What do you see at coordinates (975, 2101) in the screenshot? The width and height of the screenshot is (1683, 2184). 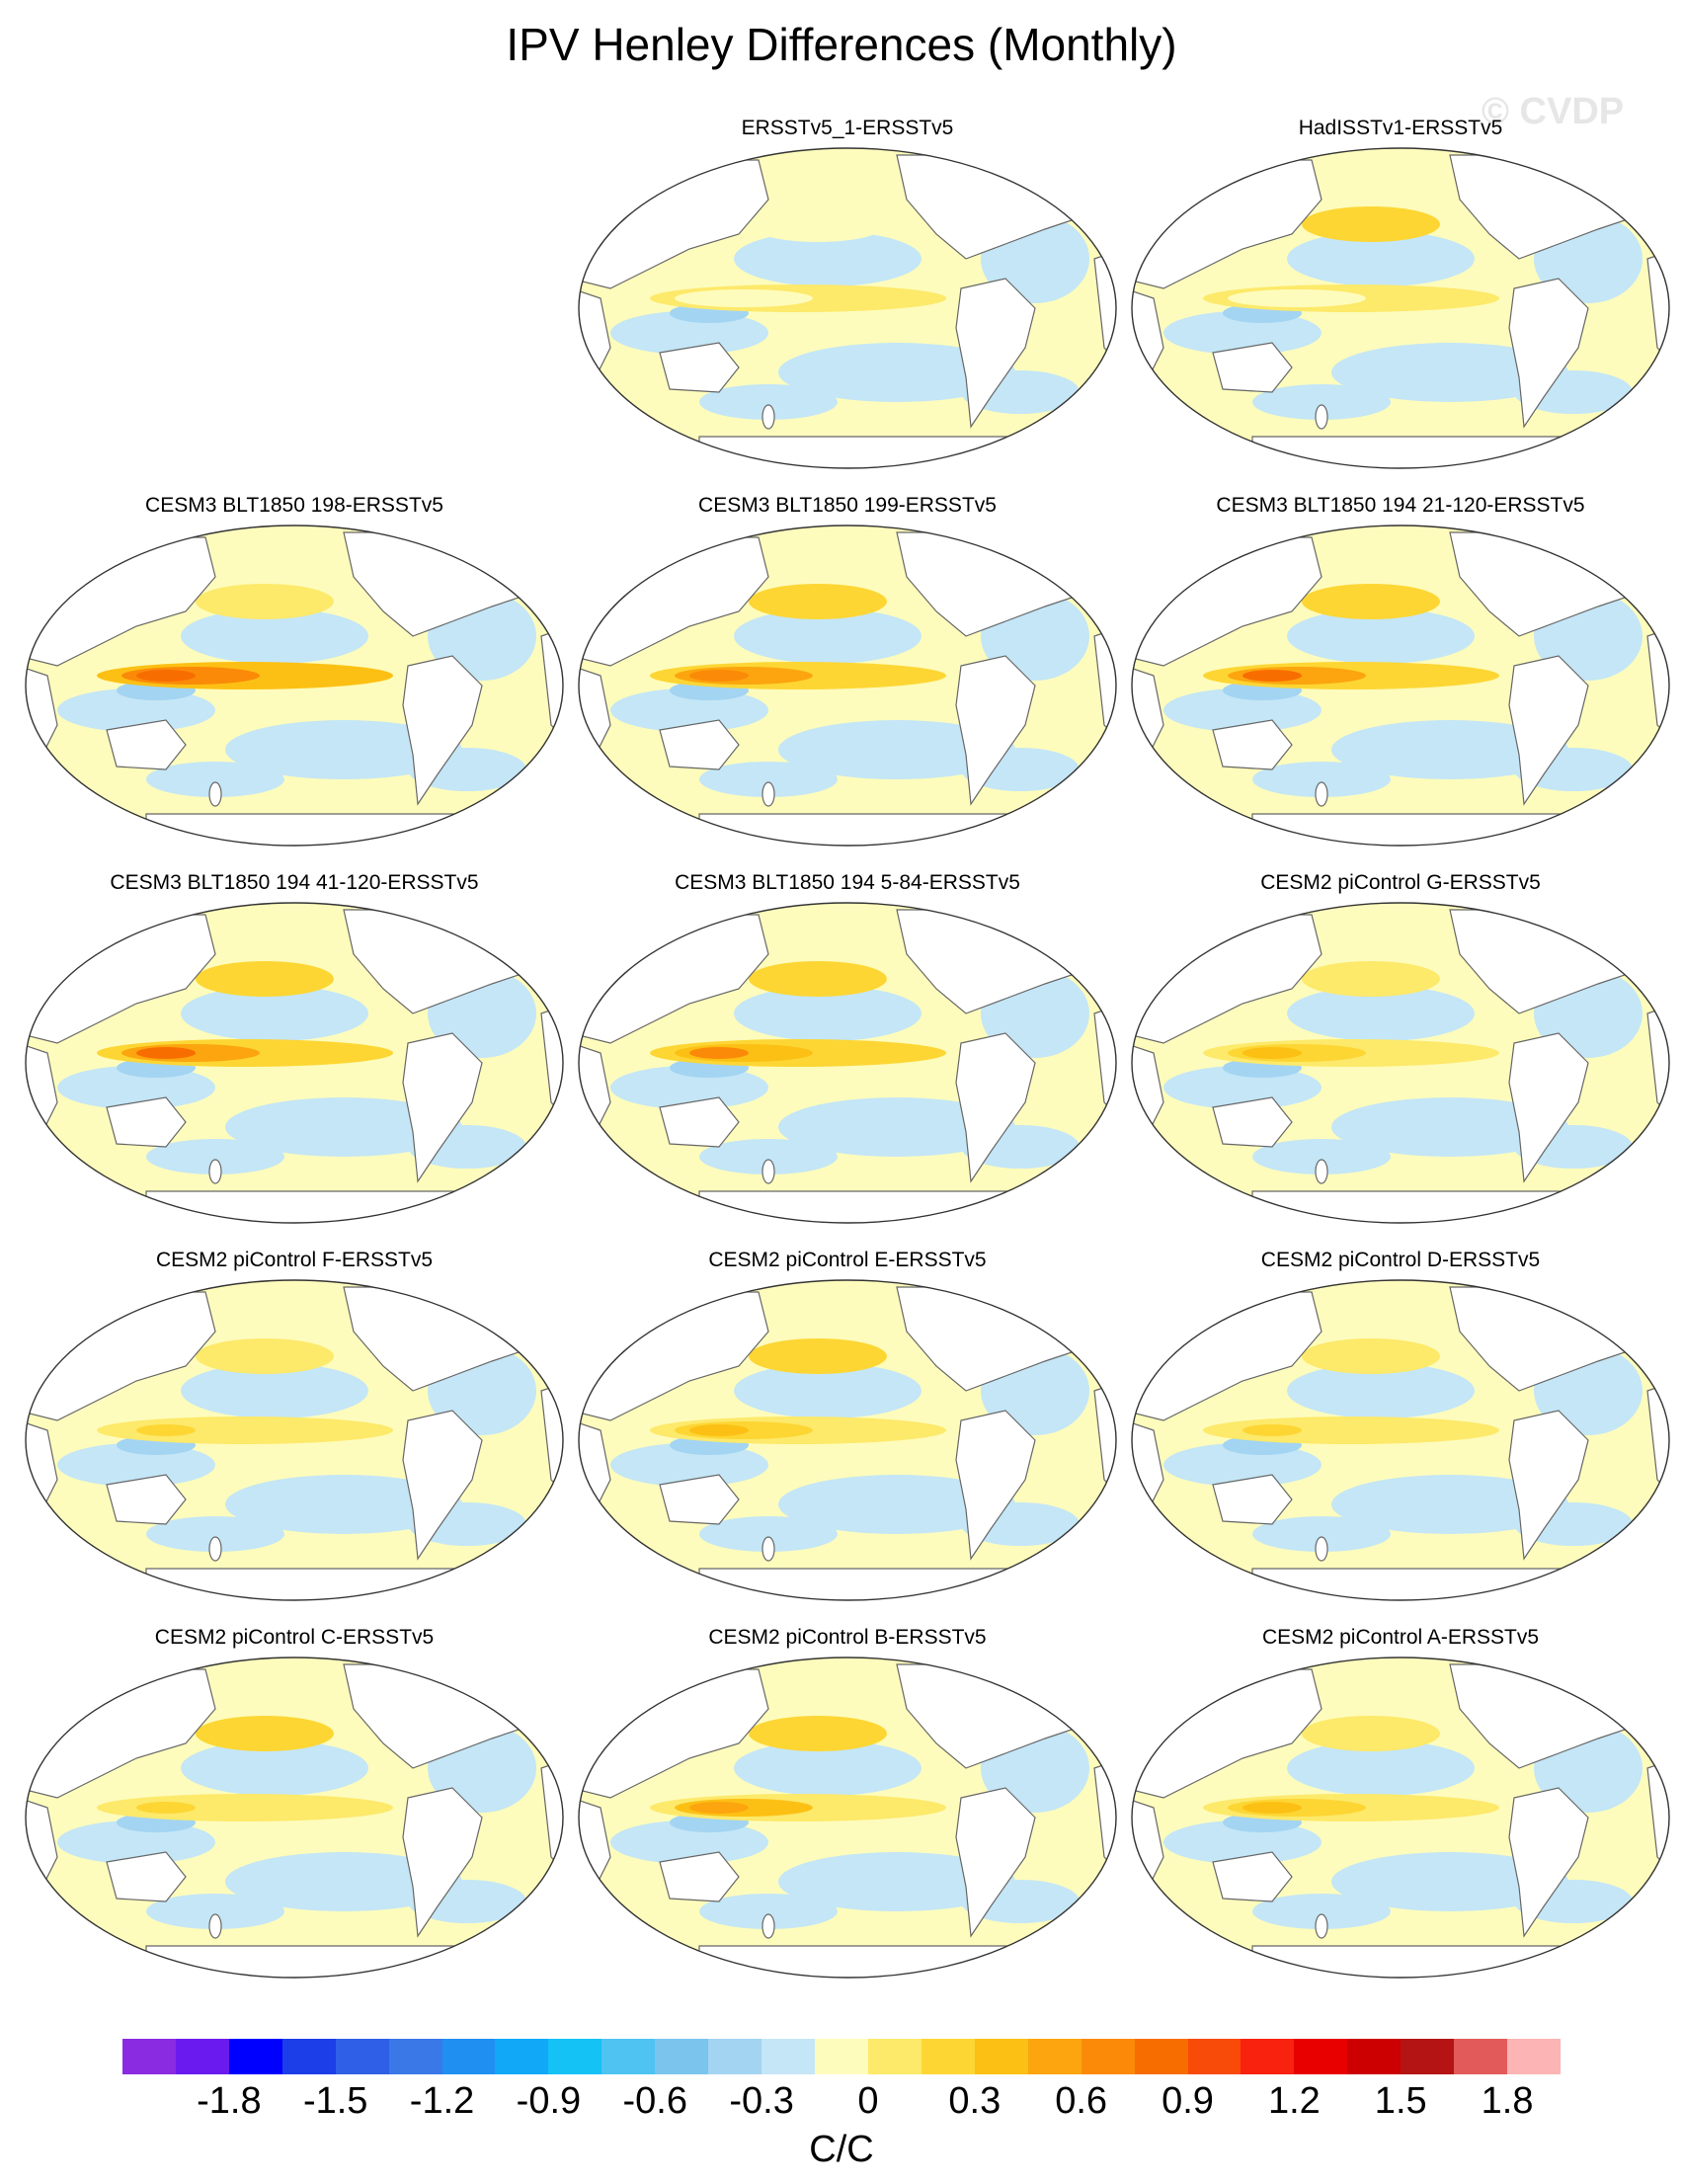 I see `colorbar-tick-label: 0.3` at bounding box center [975, 2101].